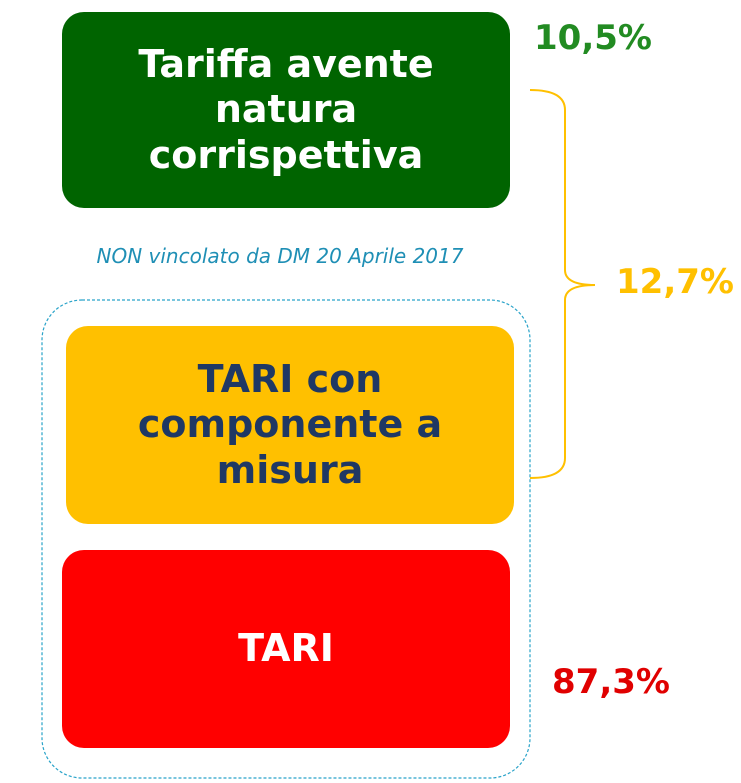  What do you see at coordinates (562, 284) in the screenshot?
I see `brace` at bounding box center [562, 284].